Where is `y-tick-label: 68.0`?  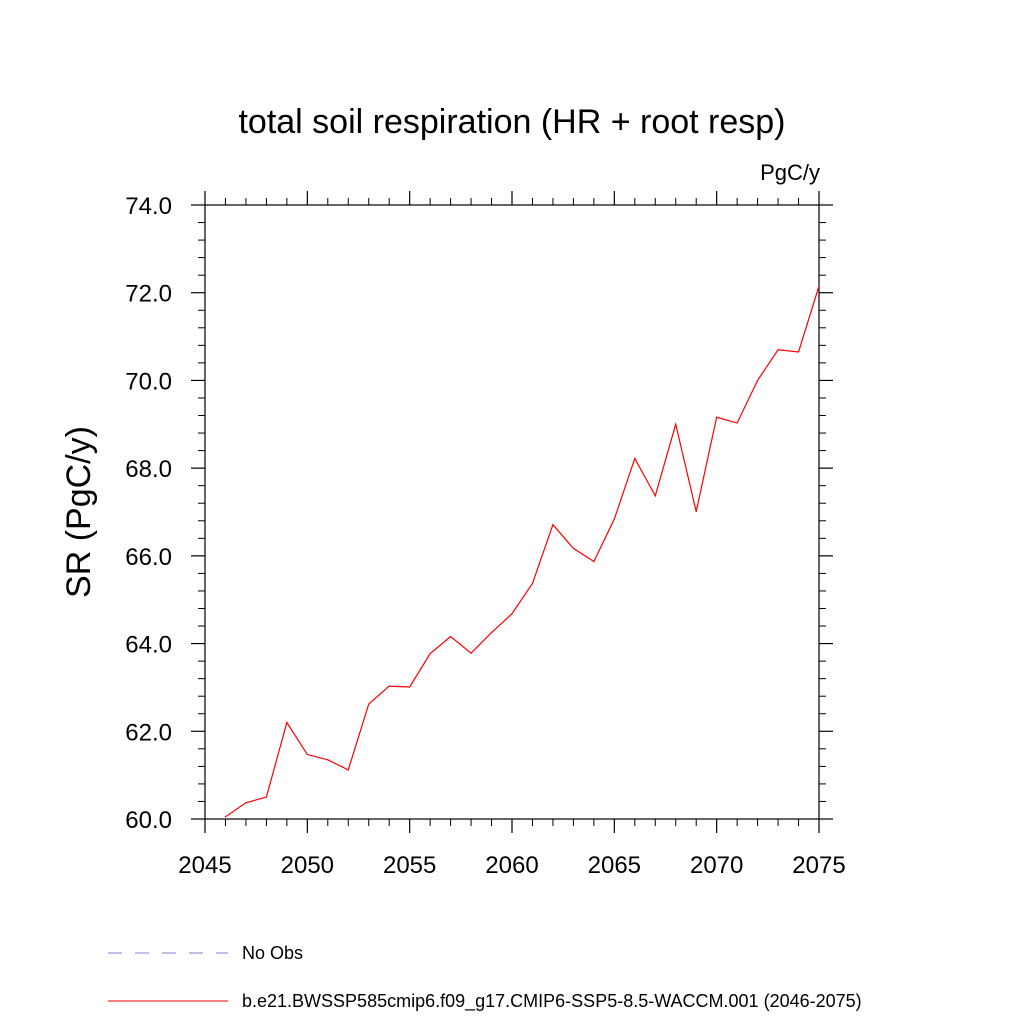 y-tick-label: 68.0 is located at coordinates (148, 469).